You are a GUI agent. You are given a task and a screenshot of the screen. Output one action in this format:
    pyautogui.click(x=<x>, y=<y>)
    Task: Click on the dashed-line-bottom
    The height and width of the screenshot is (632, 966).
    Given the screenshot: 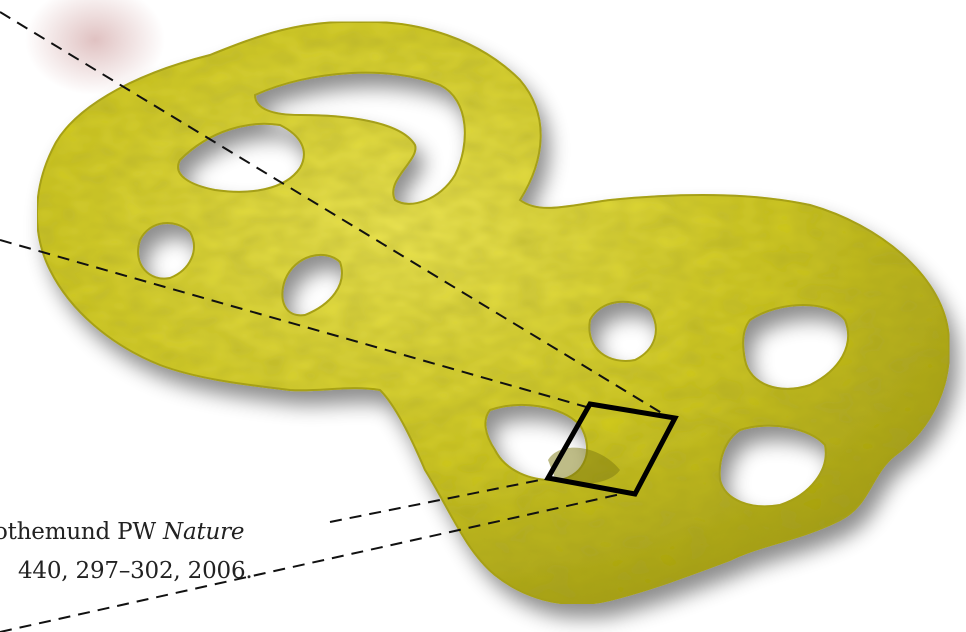 What is the action you would take?
    pyautogui.click(x=315, y=561)
    